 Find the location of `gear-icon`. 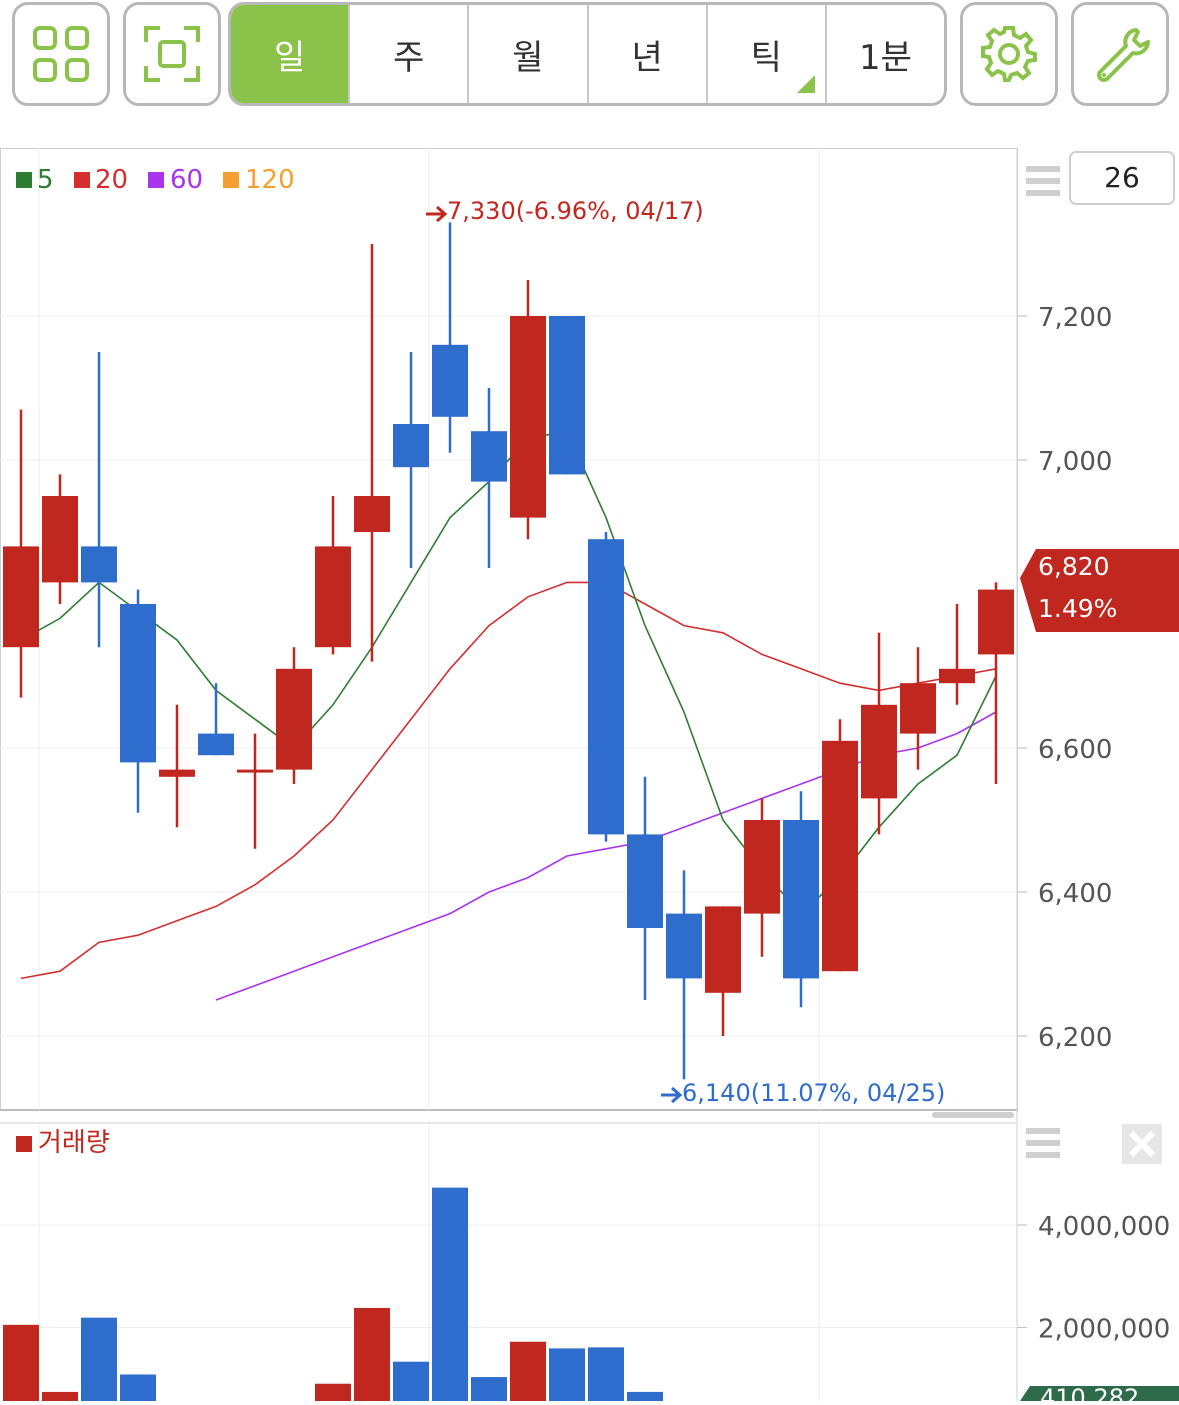

gear-icon is located at coordinates (1009, 54).